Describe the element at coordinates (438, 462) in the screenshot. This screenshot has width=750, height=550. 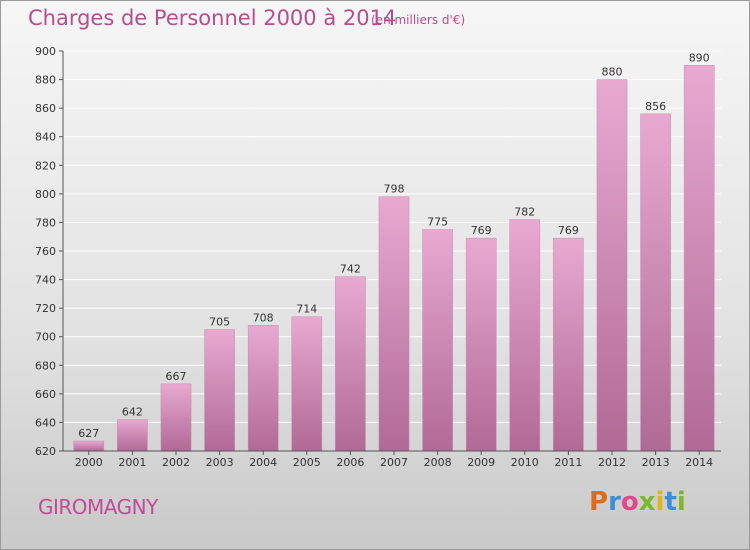
I see `x-tick-label: 2008` at that location.